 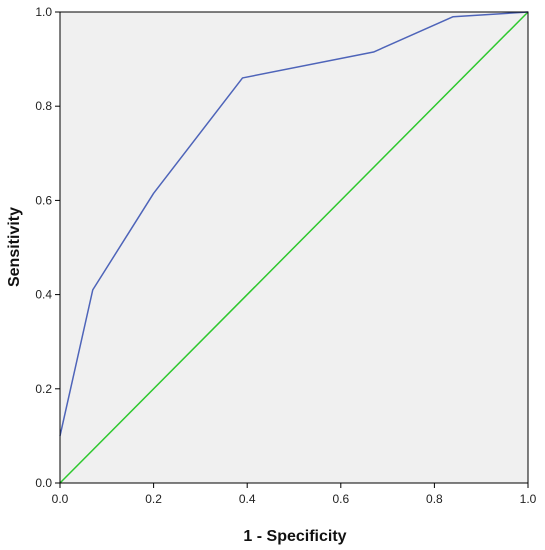 What do you see at coordinates (43, 106) in the screenshot?
I see `y-tick-label: 0.8` at bounding box center [43, 106].